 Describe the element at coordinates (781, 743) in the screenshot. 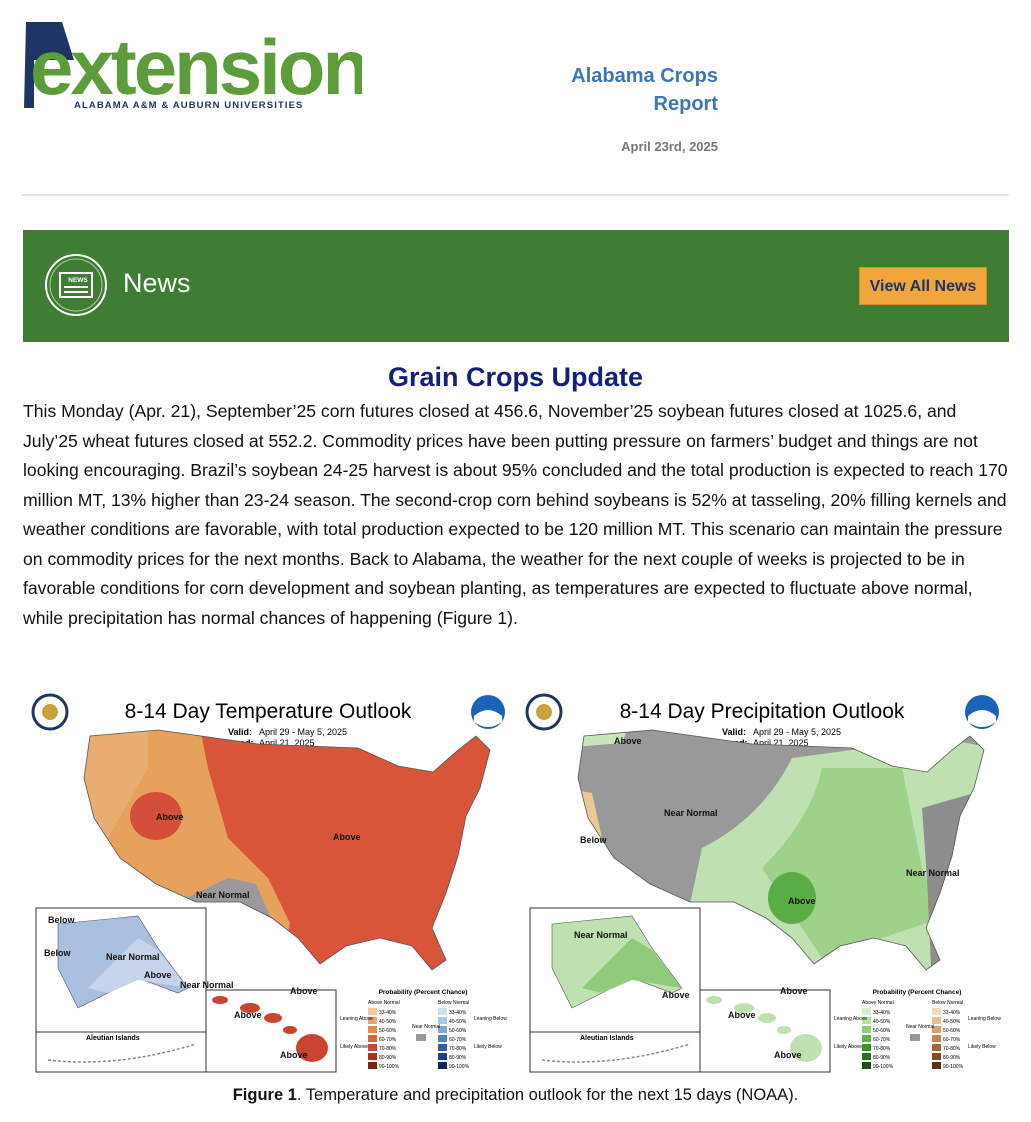

I see `issued-date: April 21, 2025` at that location.